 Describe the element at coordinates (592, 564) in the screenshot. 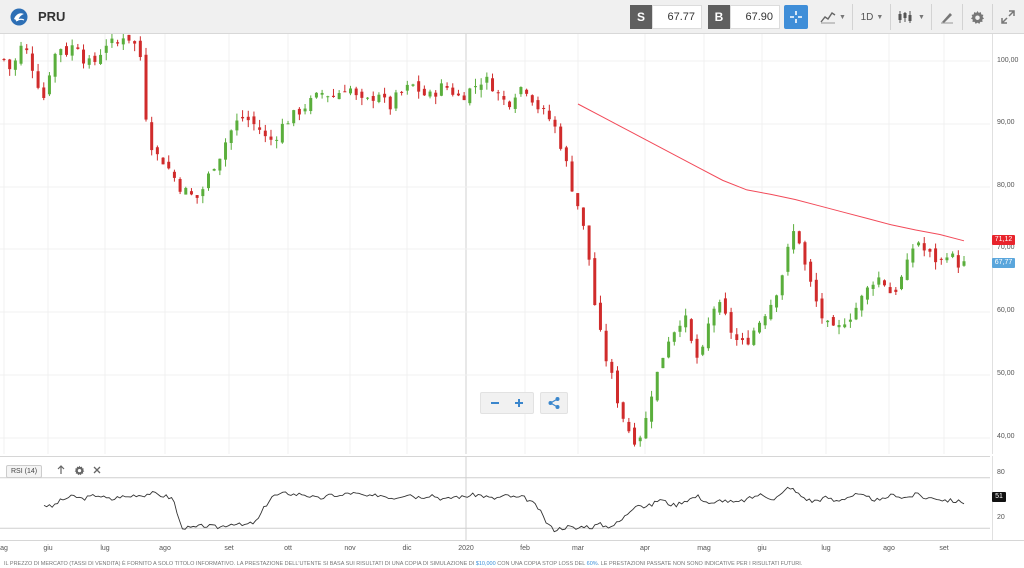

I see `disclaimer-percent: 60%` at that location.